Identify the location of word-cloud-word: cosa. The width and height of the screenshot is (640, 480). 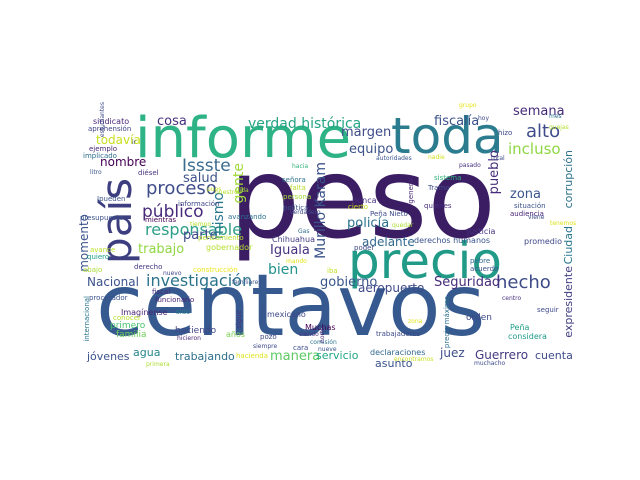
(172, 121).